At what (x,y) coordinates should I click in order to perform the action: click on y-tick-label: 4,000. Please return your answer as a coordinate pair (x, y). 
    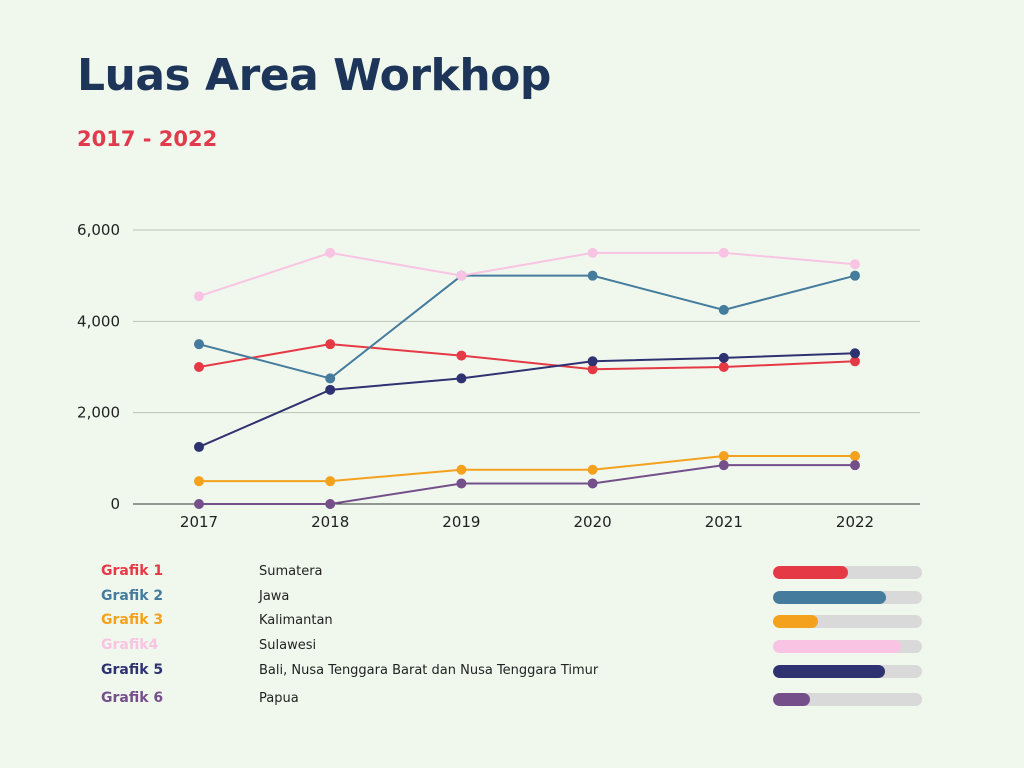
    Looking at the image, I should click on (98, 321).